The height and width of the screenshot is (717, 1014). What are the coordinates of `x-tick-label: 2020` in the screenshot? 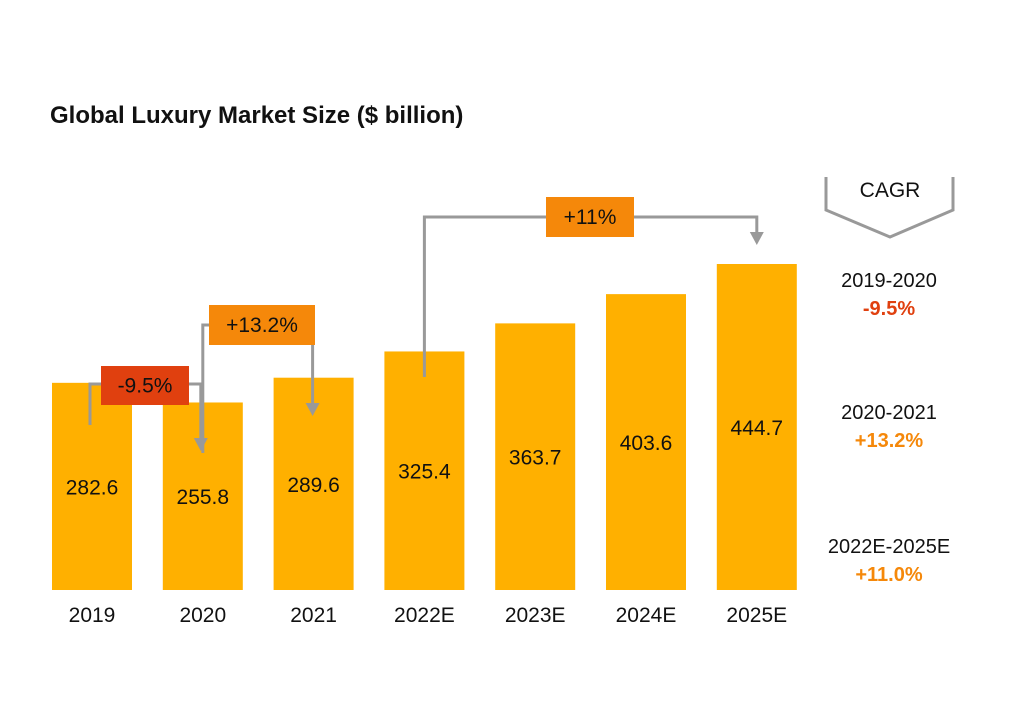 It's located at (202, 615).